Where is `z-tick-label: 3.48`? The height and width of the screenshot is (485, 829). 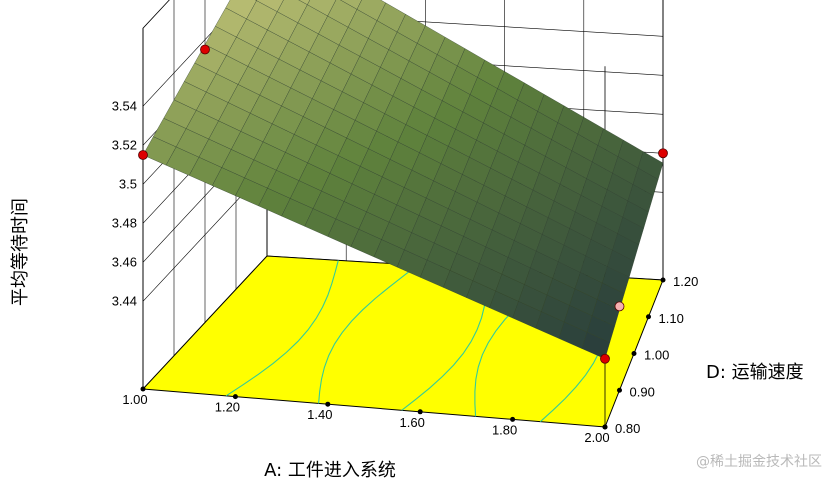 z-tick-label: 3.48 is located at coordinates (124, 222).